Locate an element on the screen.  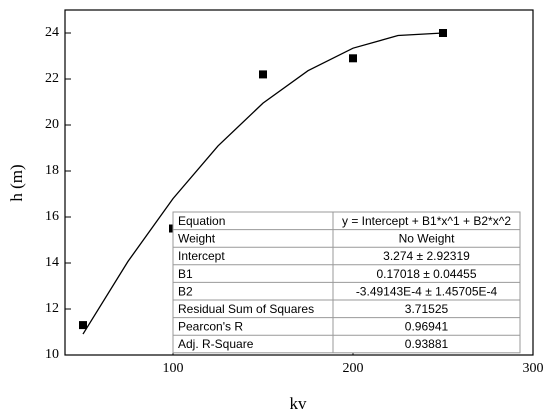
table-label: Pearcon's R is located at coordinates (210, 327).